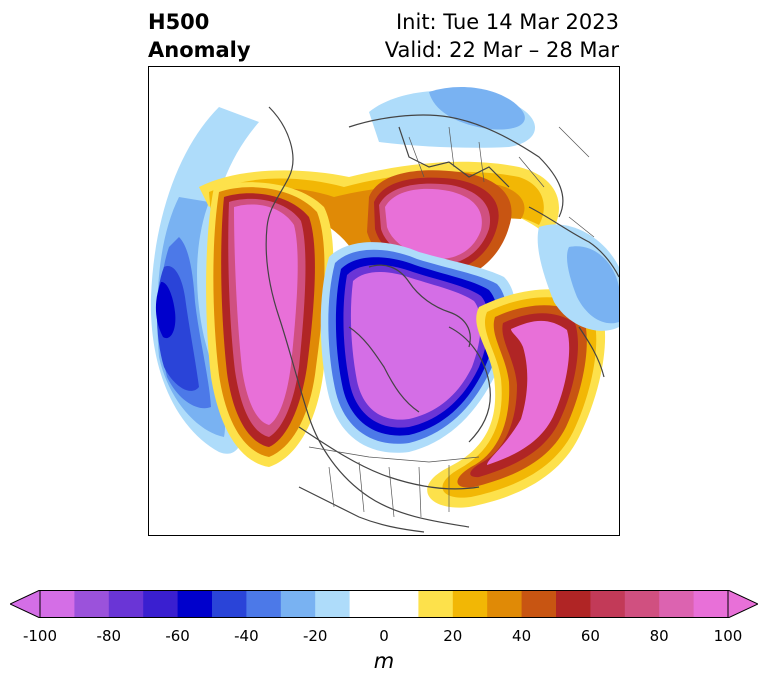 This screenshot has height=686, width=768. Describe the element at coordinates (522, 636) in the screenshot. I see `colorbar-tick-label: 40` at that location.